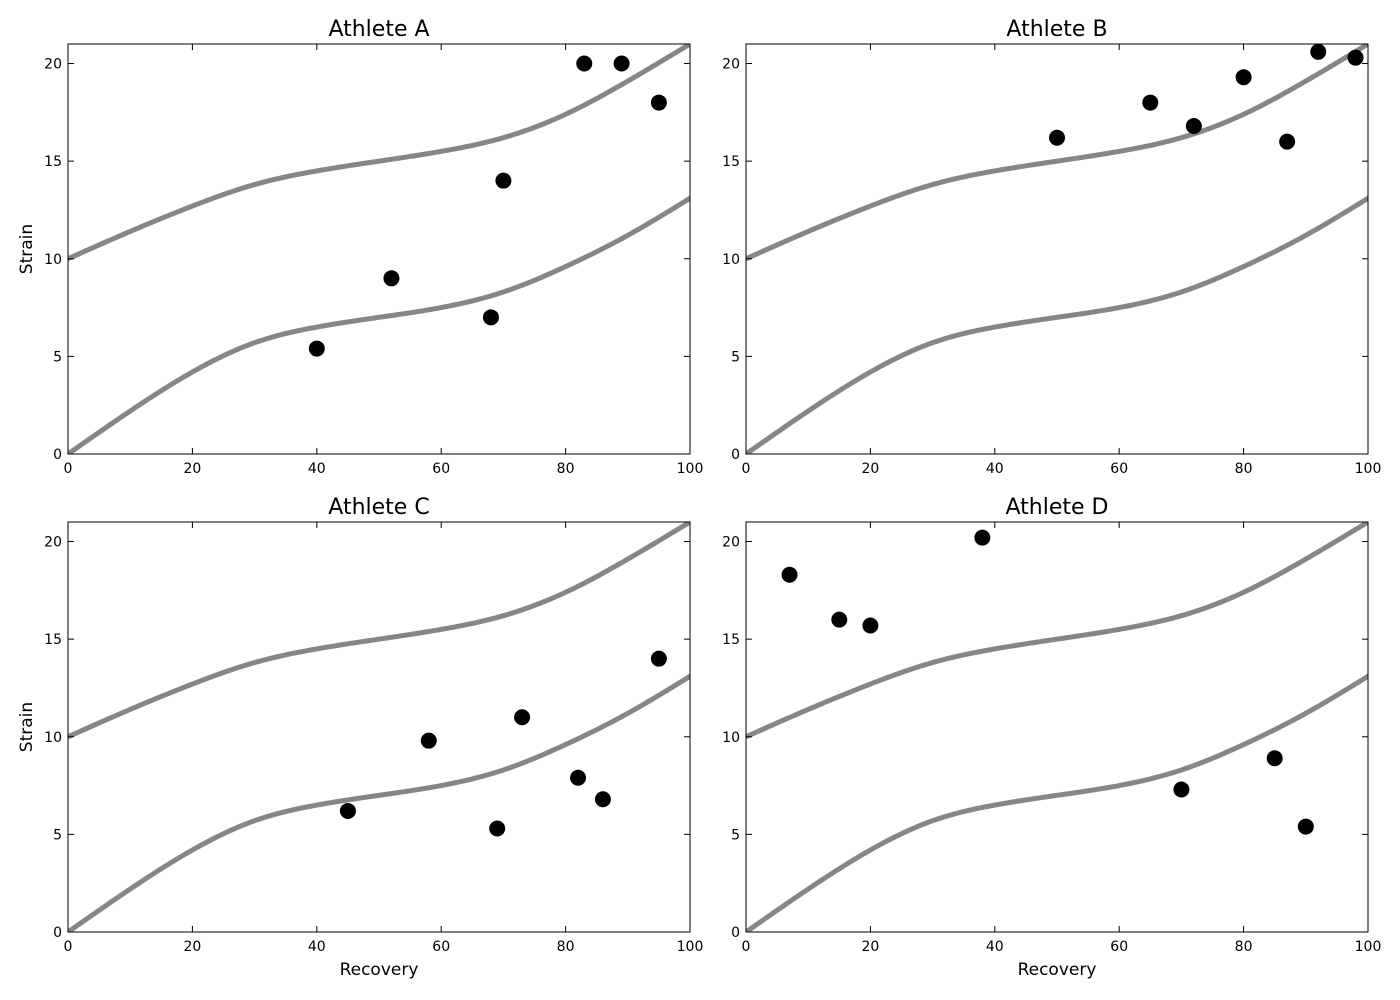 The image size is (1400, 1000). What do you see at coordinates (1056, 29) in the screenshot?
I see `panel-title: Athlete B` at bounding box center [1056, 29].